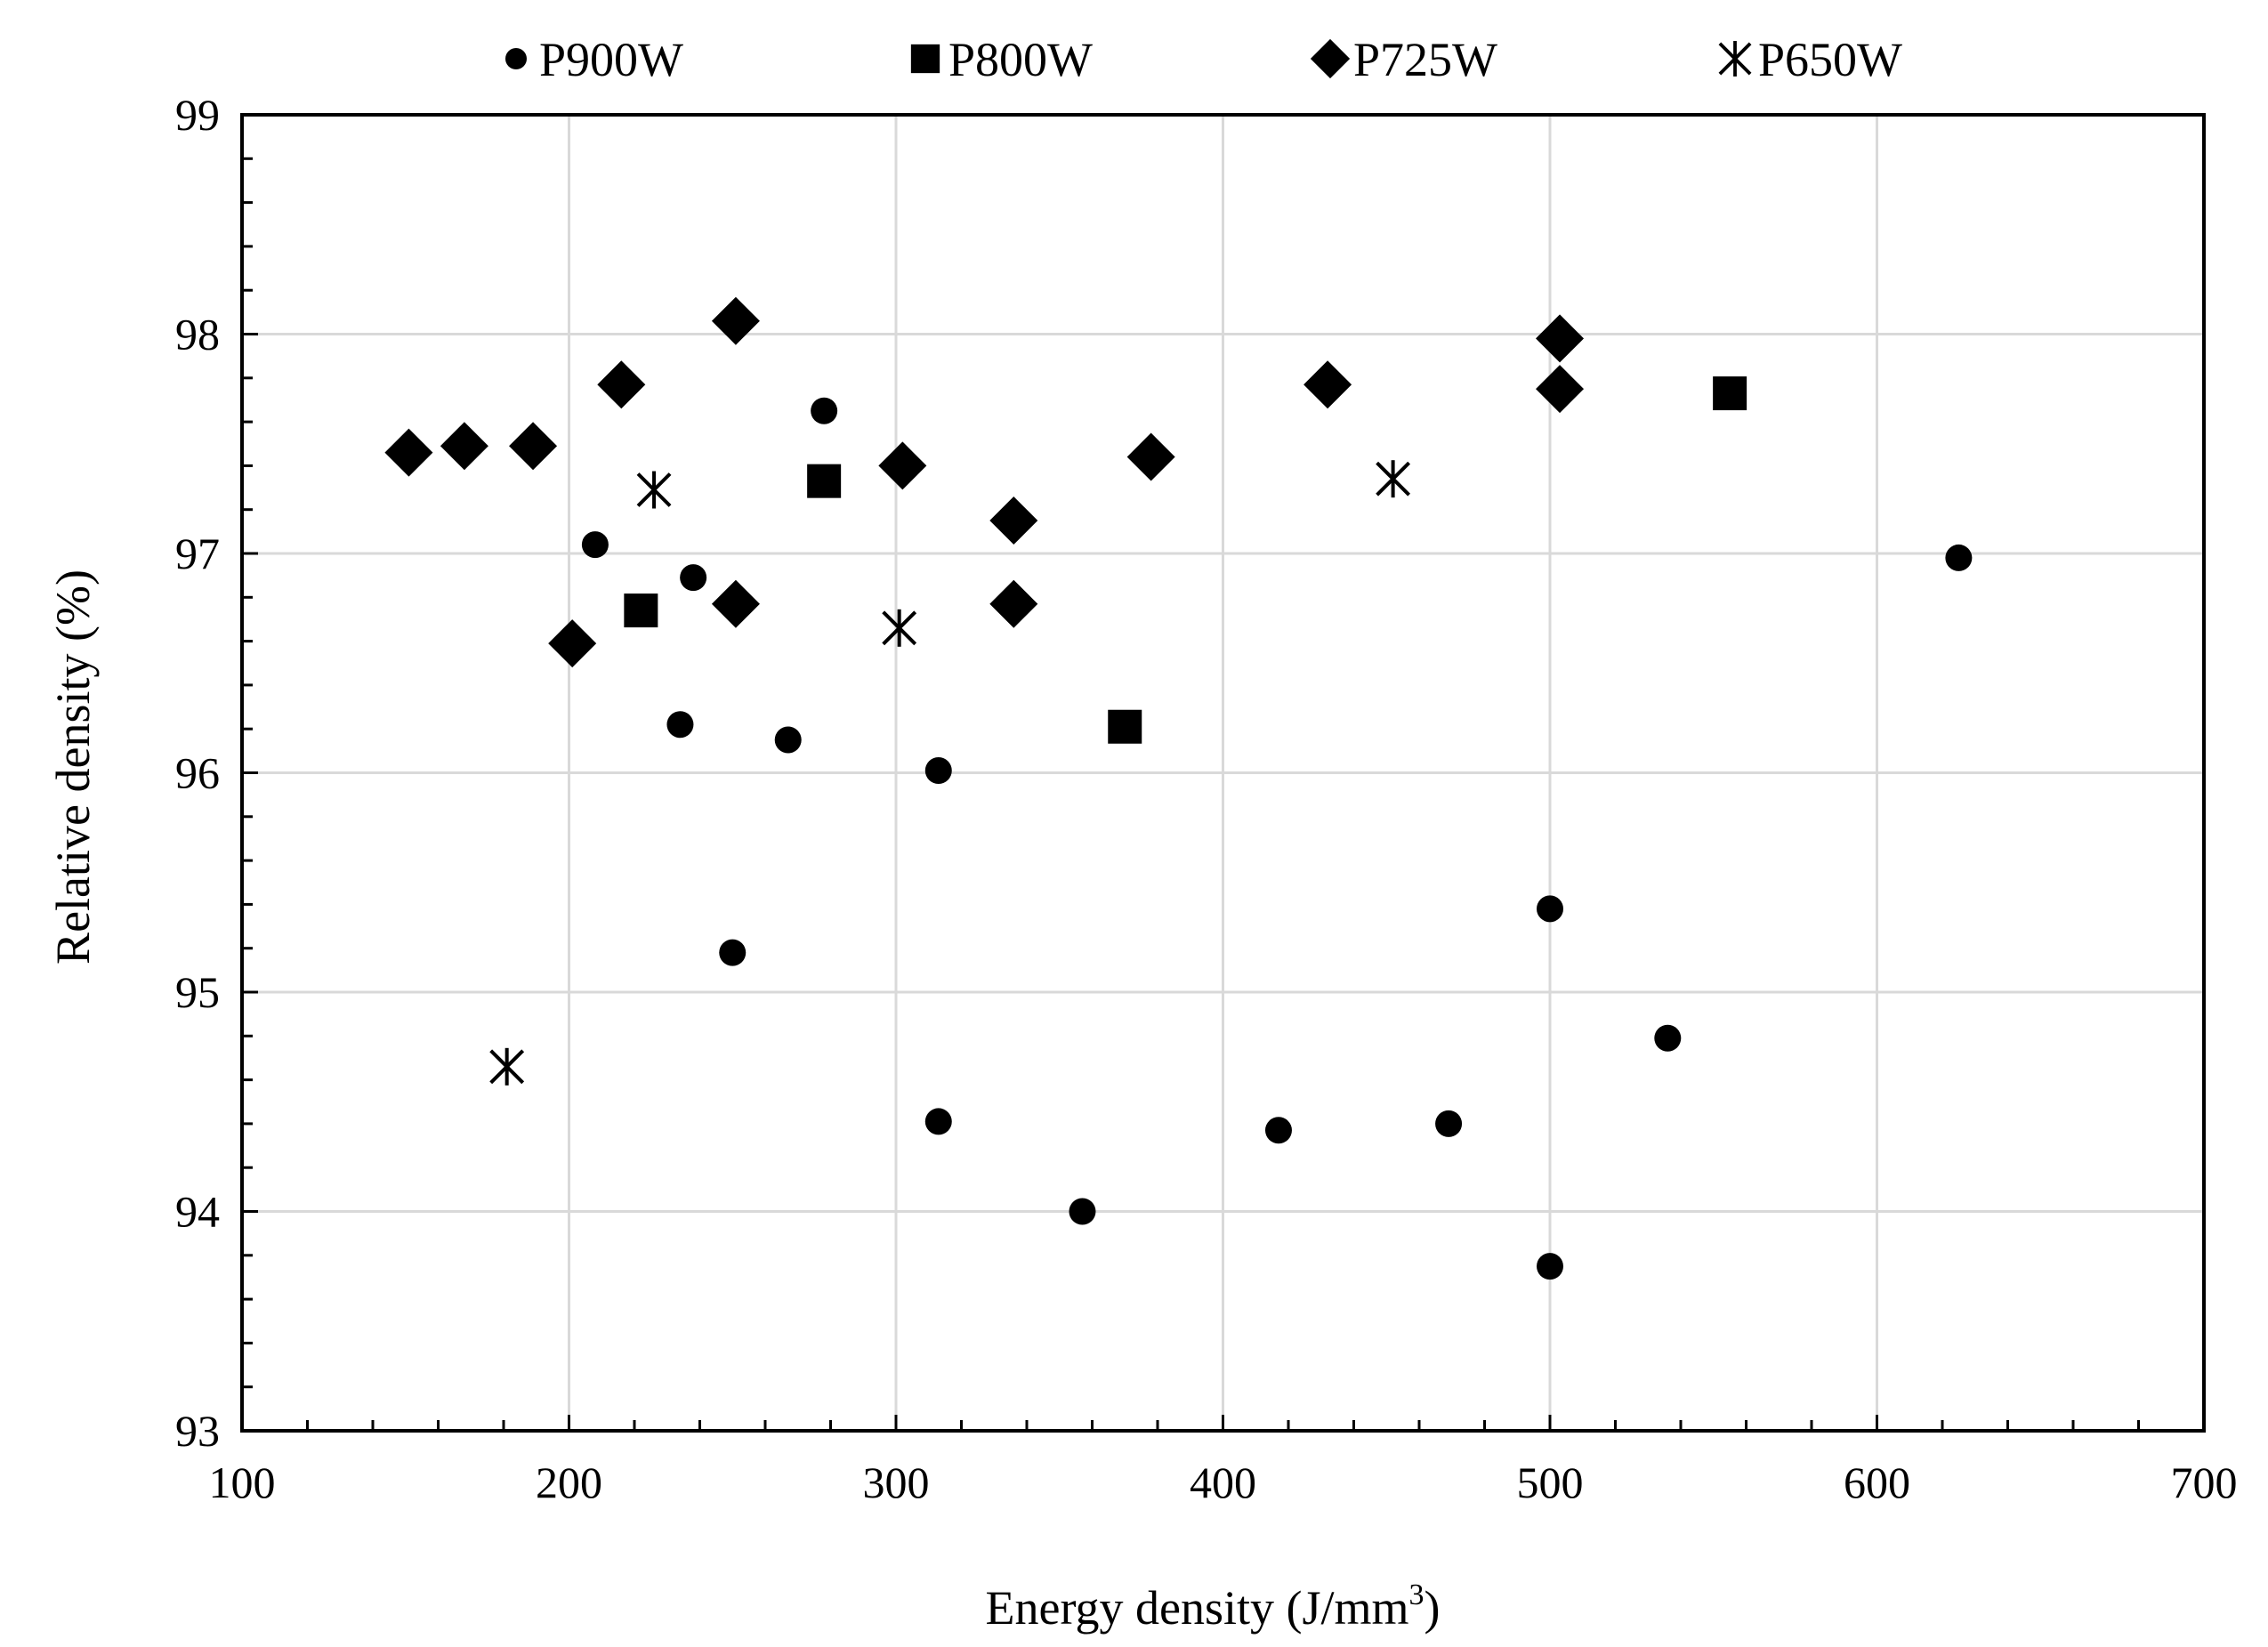 Image resolution: width=2268 pixels, height=1647 pixels. What do you see at coordinates (1550, 1482) in the screenshot?
I see `x-tick-label: 500` at bounding box center [1550, 1482].